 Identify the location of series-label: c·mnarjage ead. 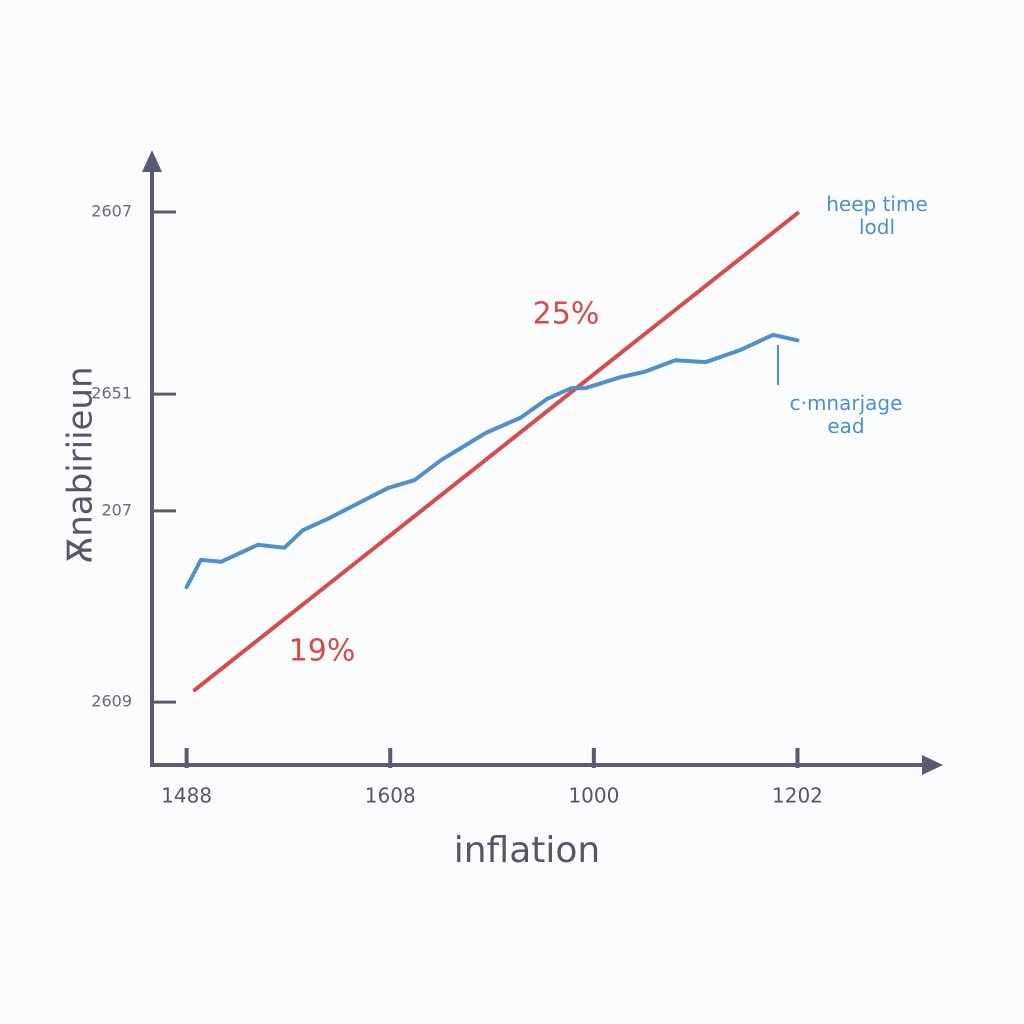
(846, 414).